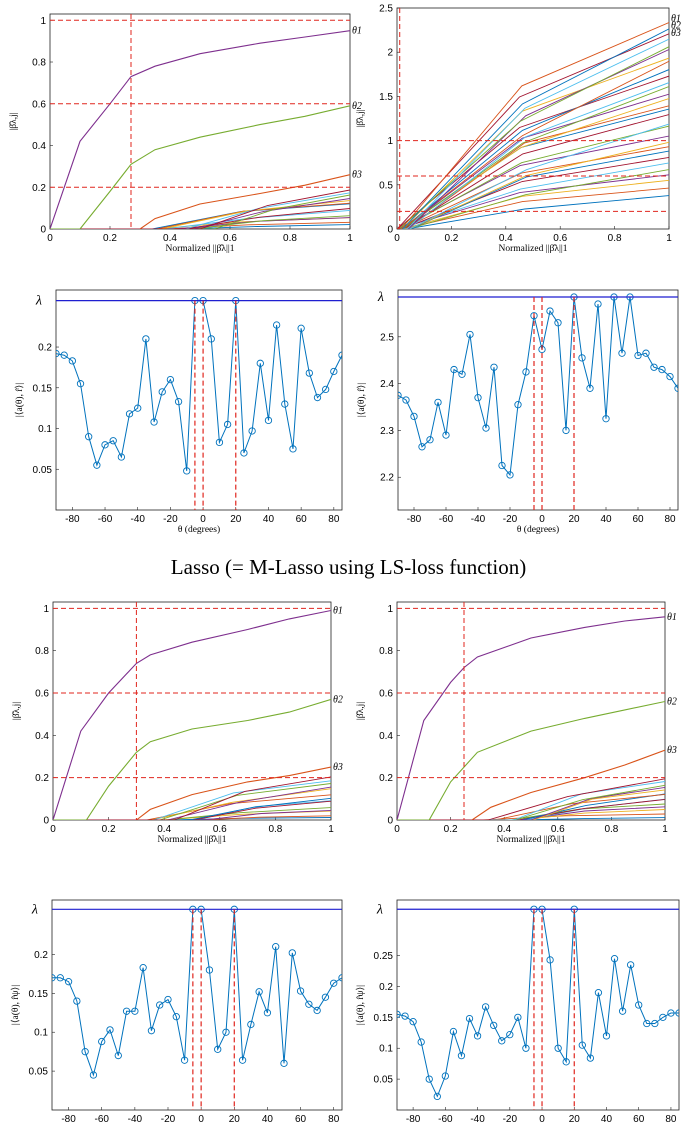 The width and height of the screenshot is (697, 1124). I want to click on x-tick-label: 0, so click(542, 519).